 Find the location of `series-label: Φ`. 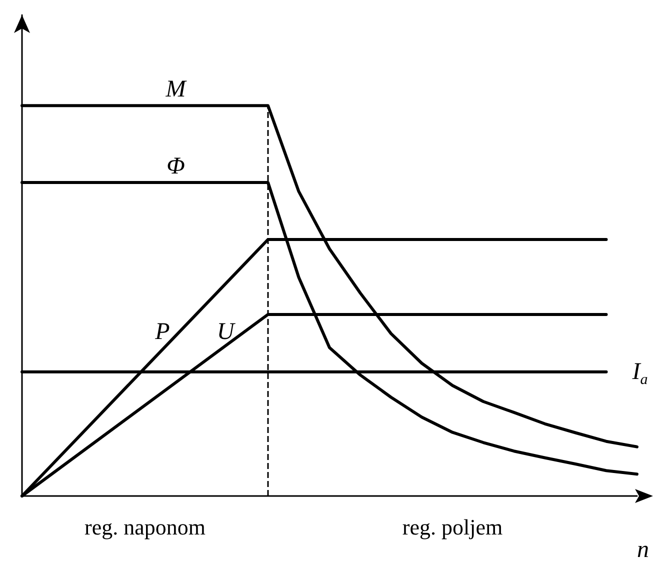

series-label: Φ is located at coordinates (175, 166).